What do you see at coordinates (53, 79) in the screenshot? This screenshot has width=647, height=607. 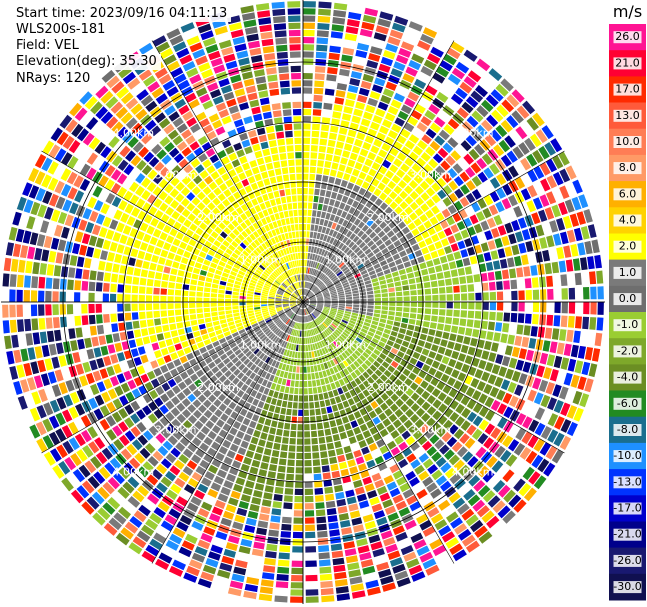 I see `nrays-label: NRays: 120` at bounding box center [53, 79].